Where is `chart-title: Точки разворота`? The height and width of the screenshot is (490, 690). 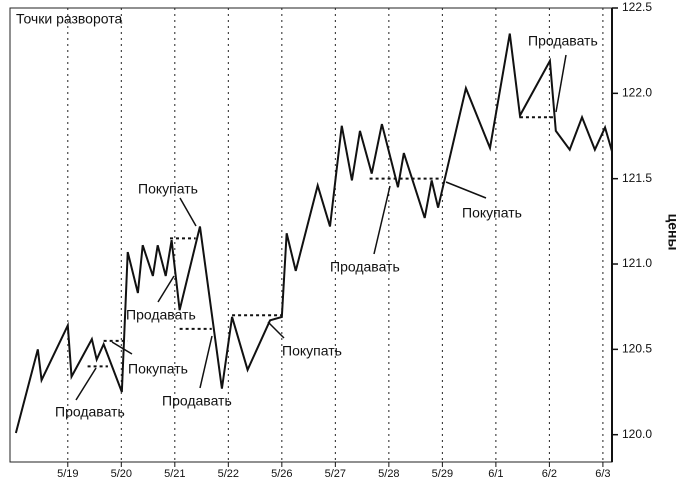 chart-title: Точки разворота is located at coordinates (69, 19).